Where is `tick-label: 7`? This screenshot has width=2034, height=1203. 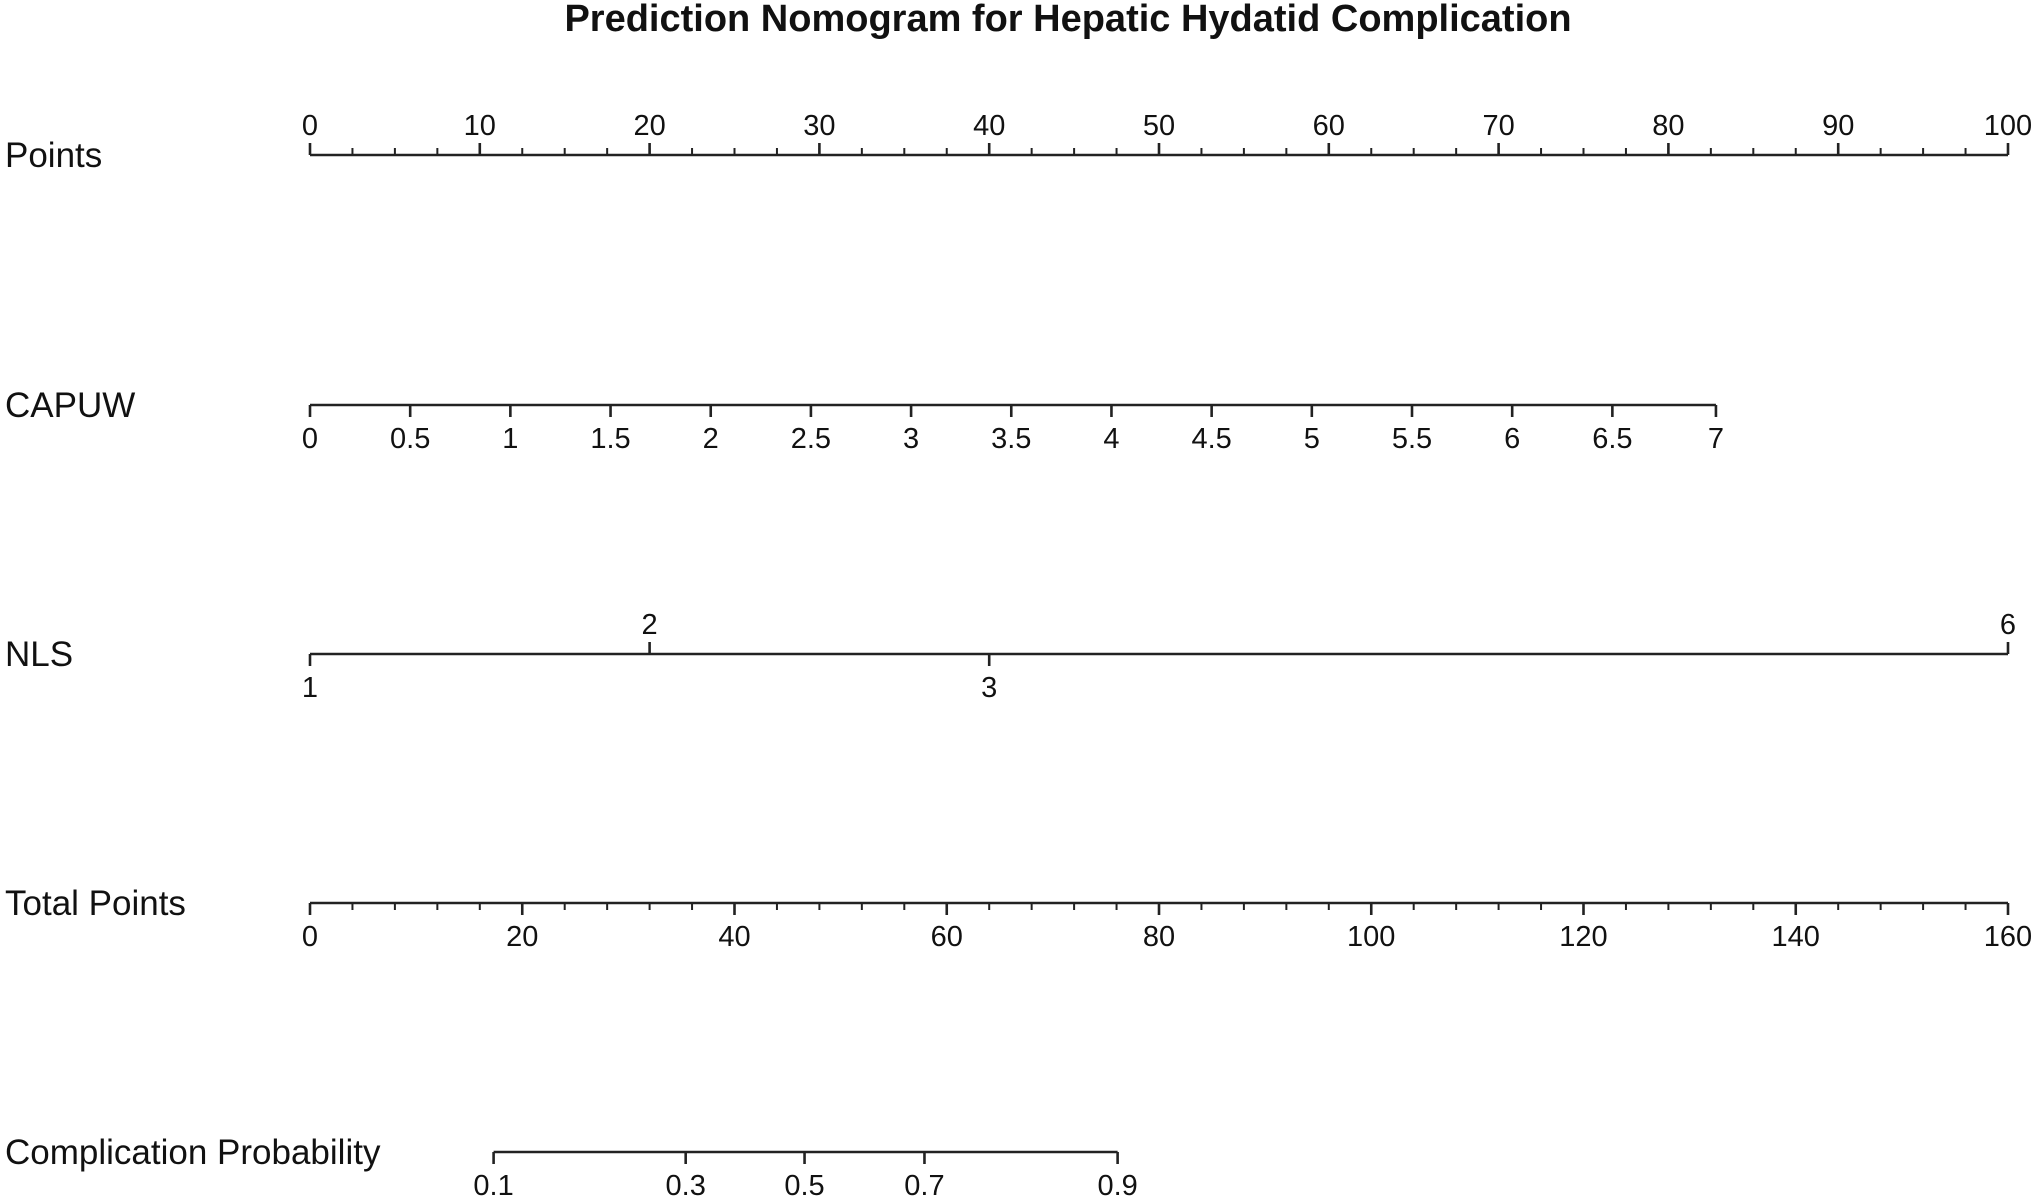
tick-label: 7 is located at coordinates (1716, 439).